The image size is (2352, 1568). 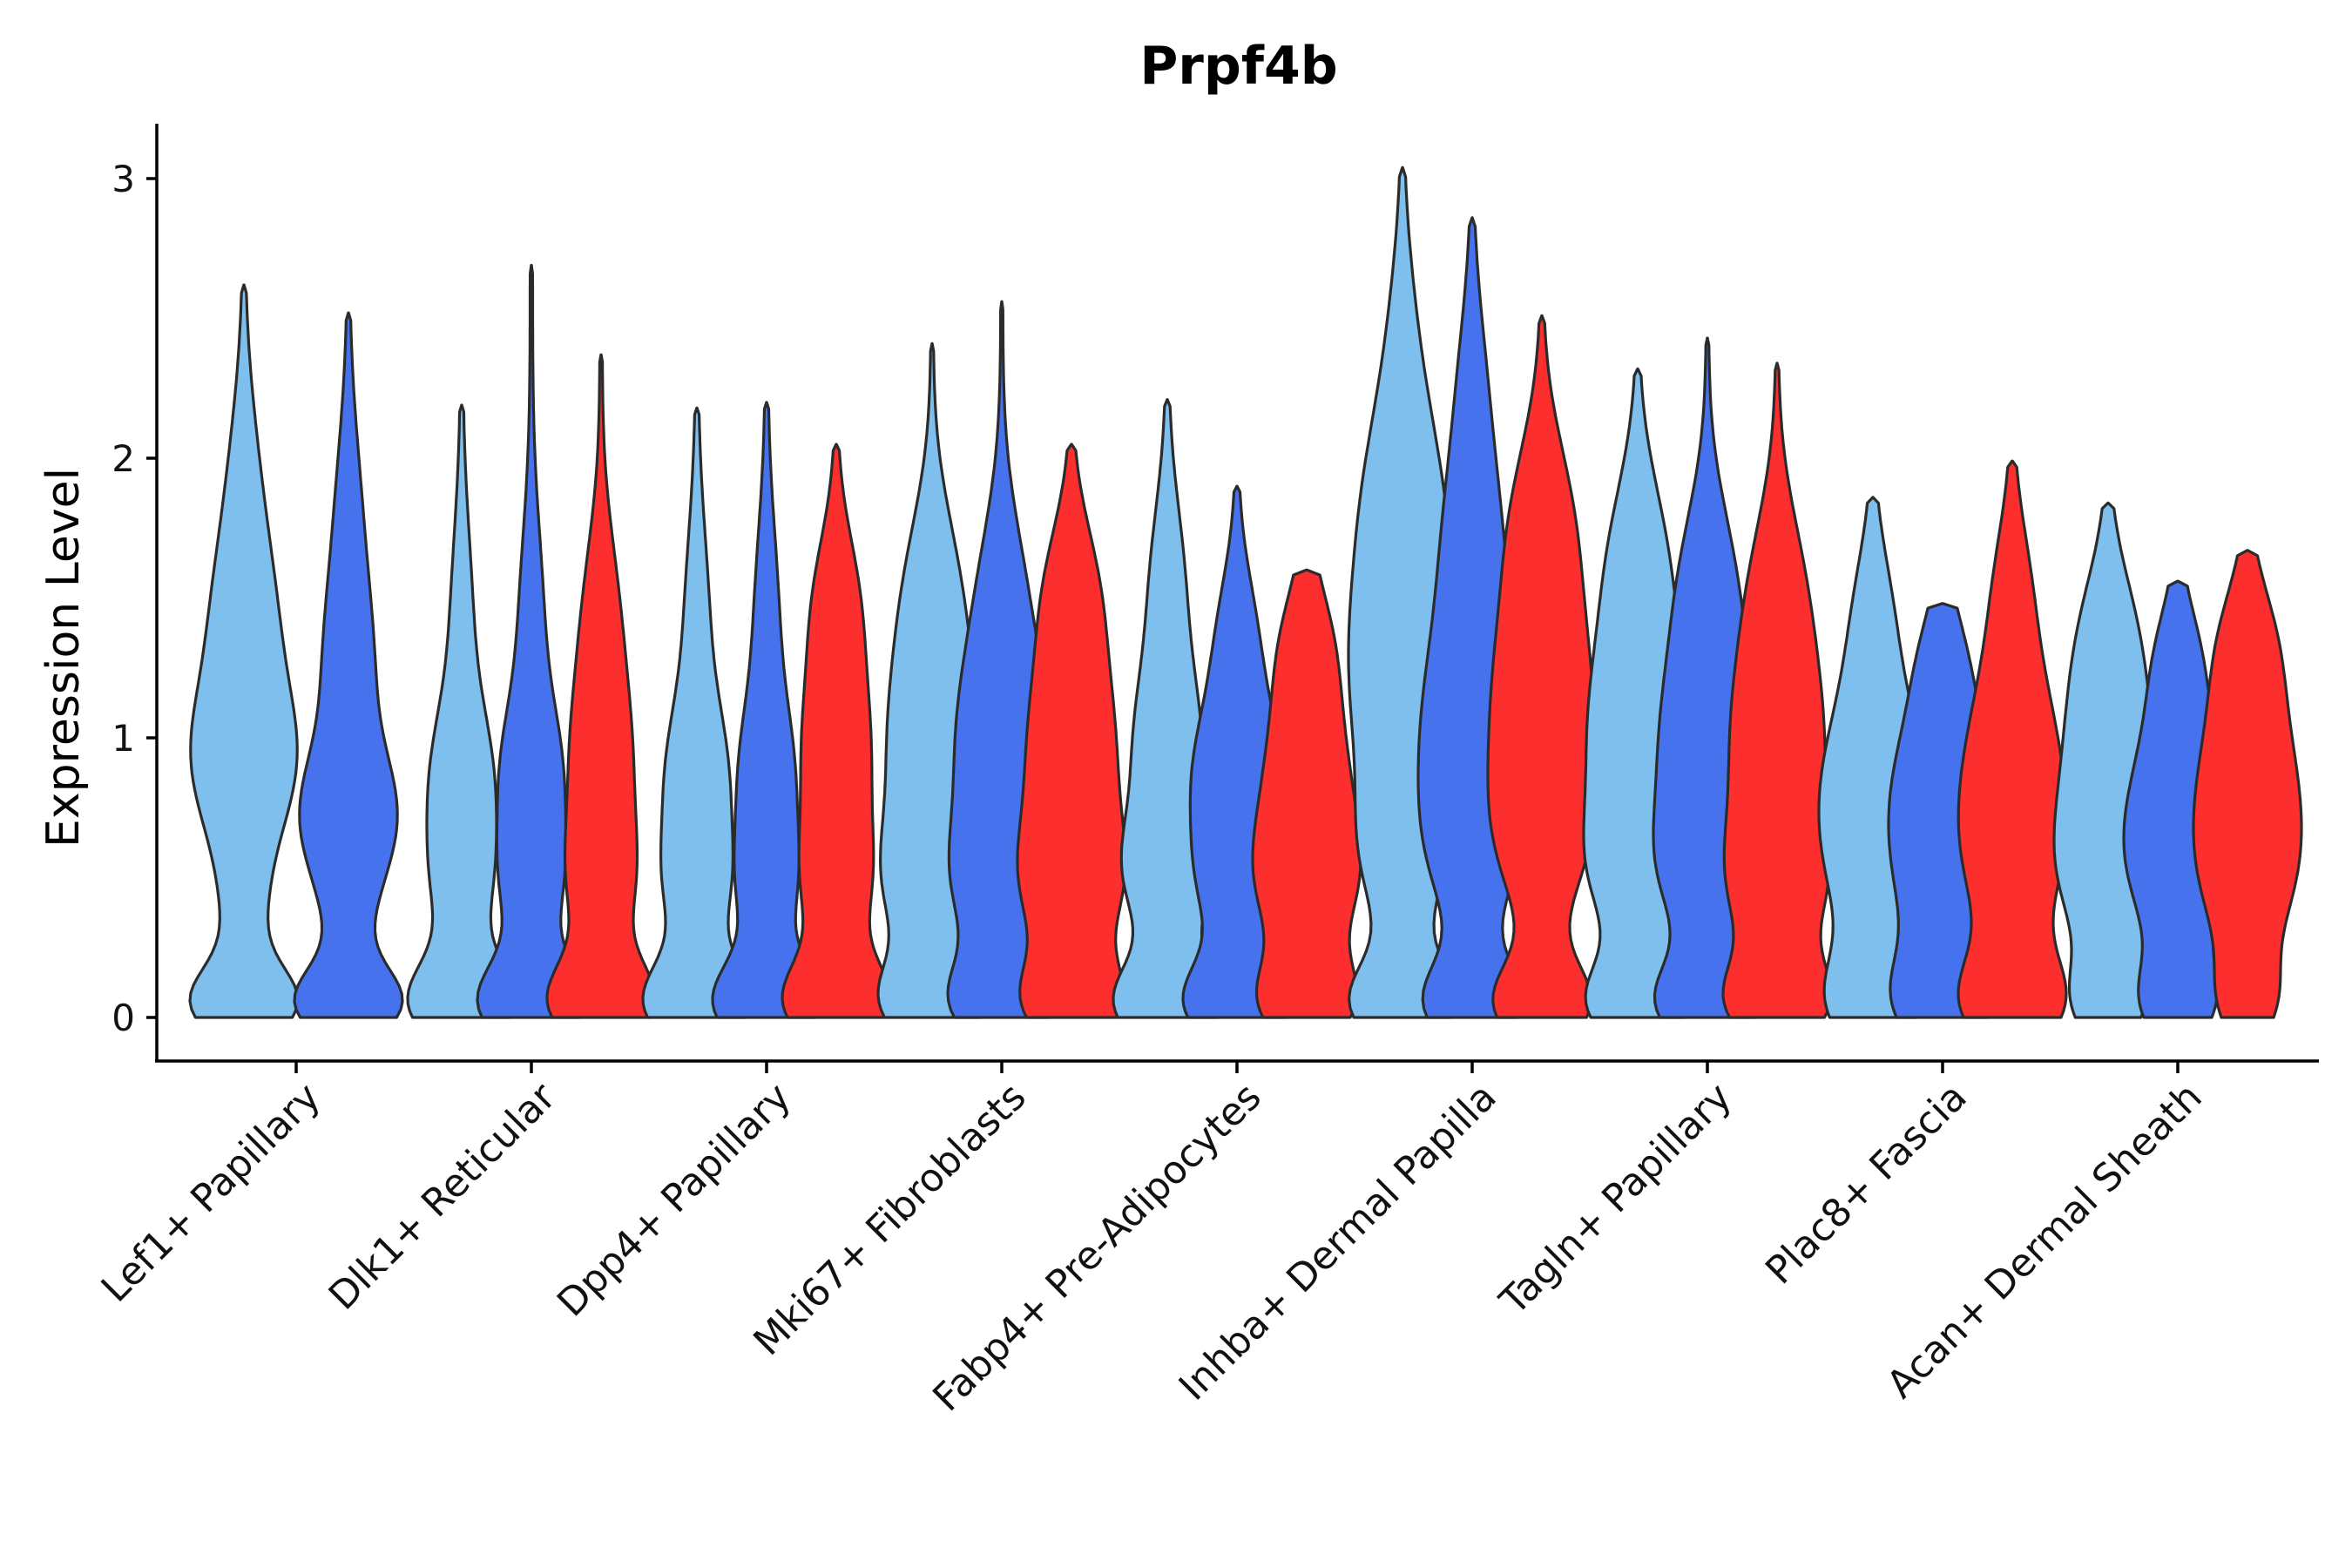 I want to click on category-label: Tagln+ Papillary, so click(x=1615, y=1199).